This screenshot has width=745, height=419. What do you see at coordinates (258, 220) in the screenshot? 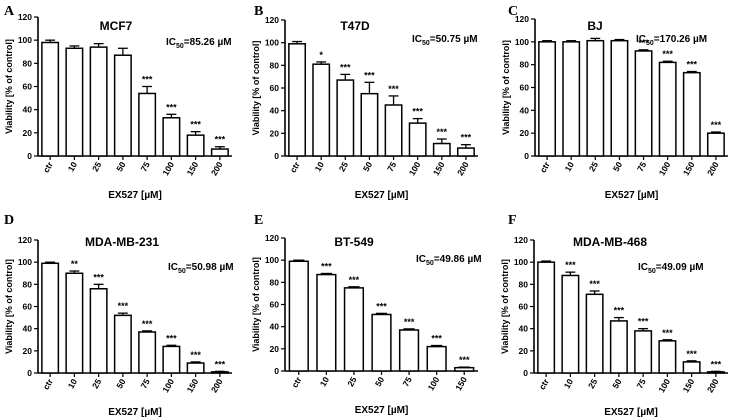
I see `panel-letter: E` at bounding box center [258, 220].